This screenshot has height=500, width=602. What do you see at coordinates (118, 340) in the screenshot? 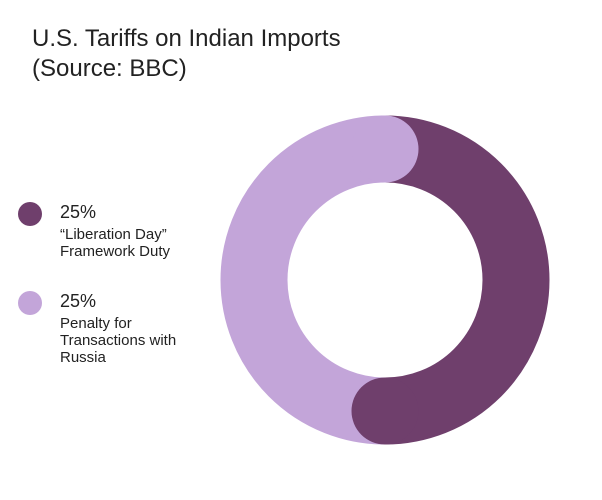
I see `legend-label: Penalty for Transactions with Russia` at bounding box center [118, 340].